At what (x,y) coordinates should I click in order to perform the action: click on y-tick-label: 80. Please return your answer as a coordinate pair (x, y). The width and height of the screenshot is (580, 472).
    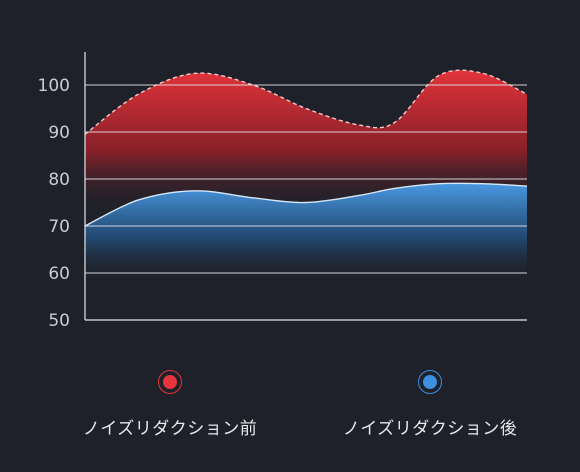
    Looking at the image, I should click on (59, 180).